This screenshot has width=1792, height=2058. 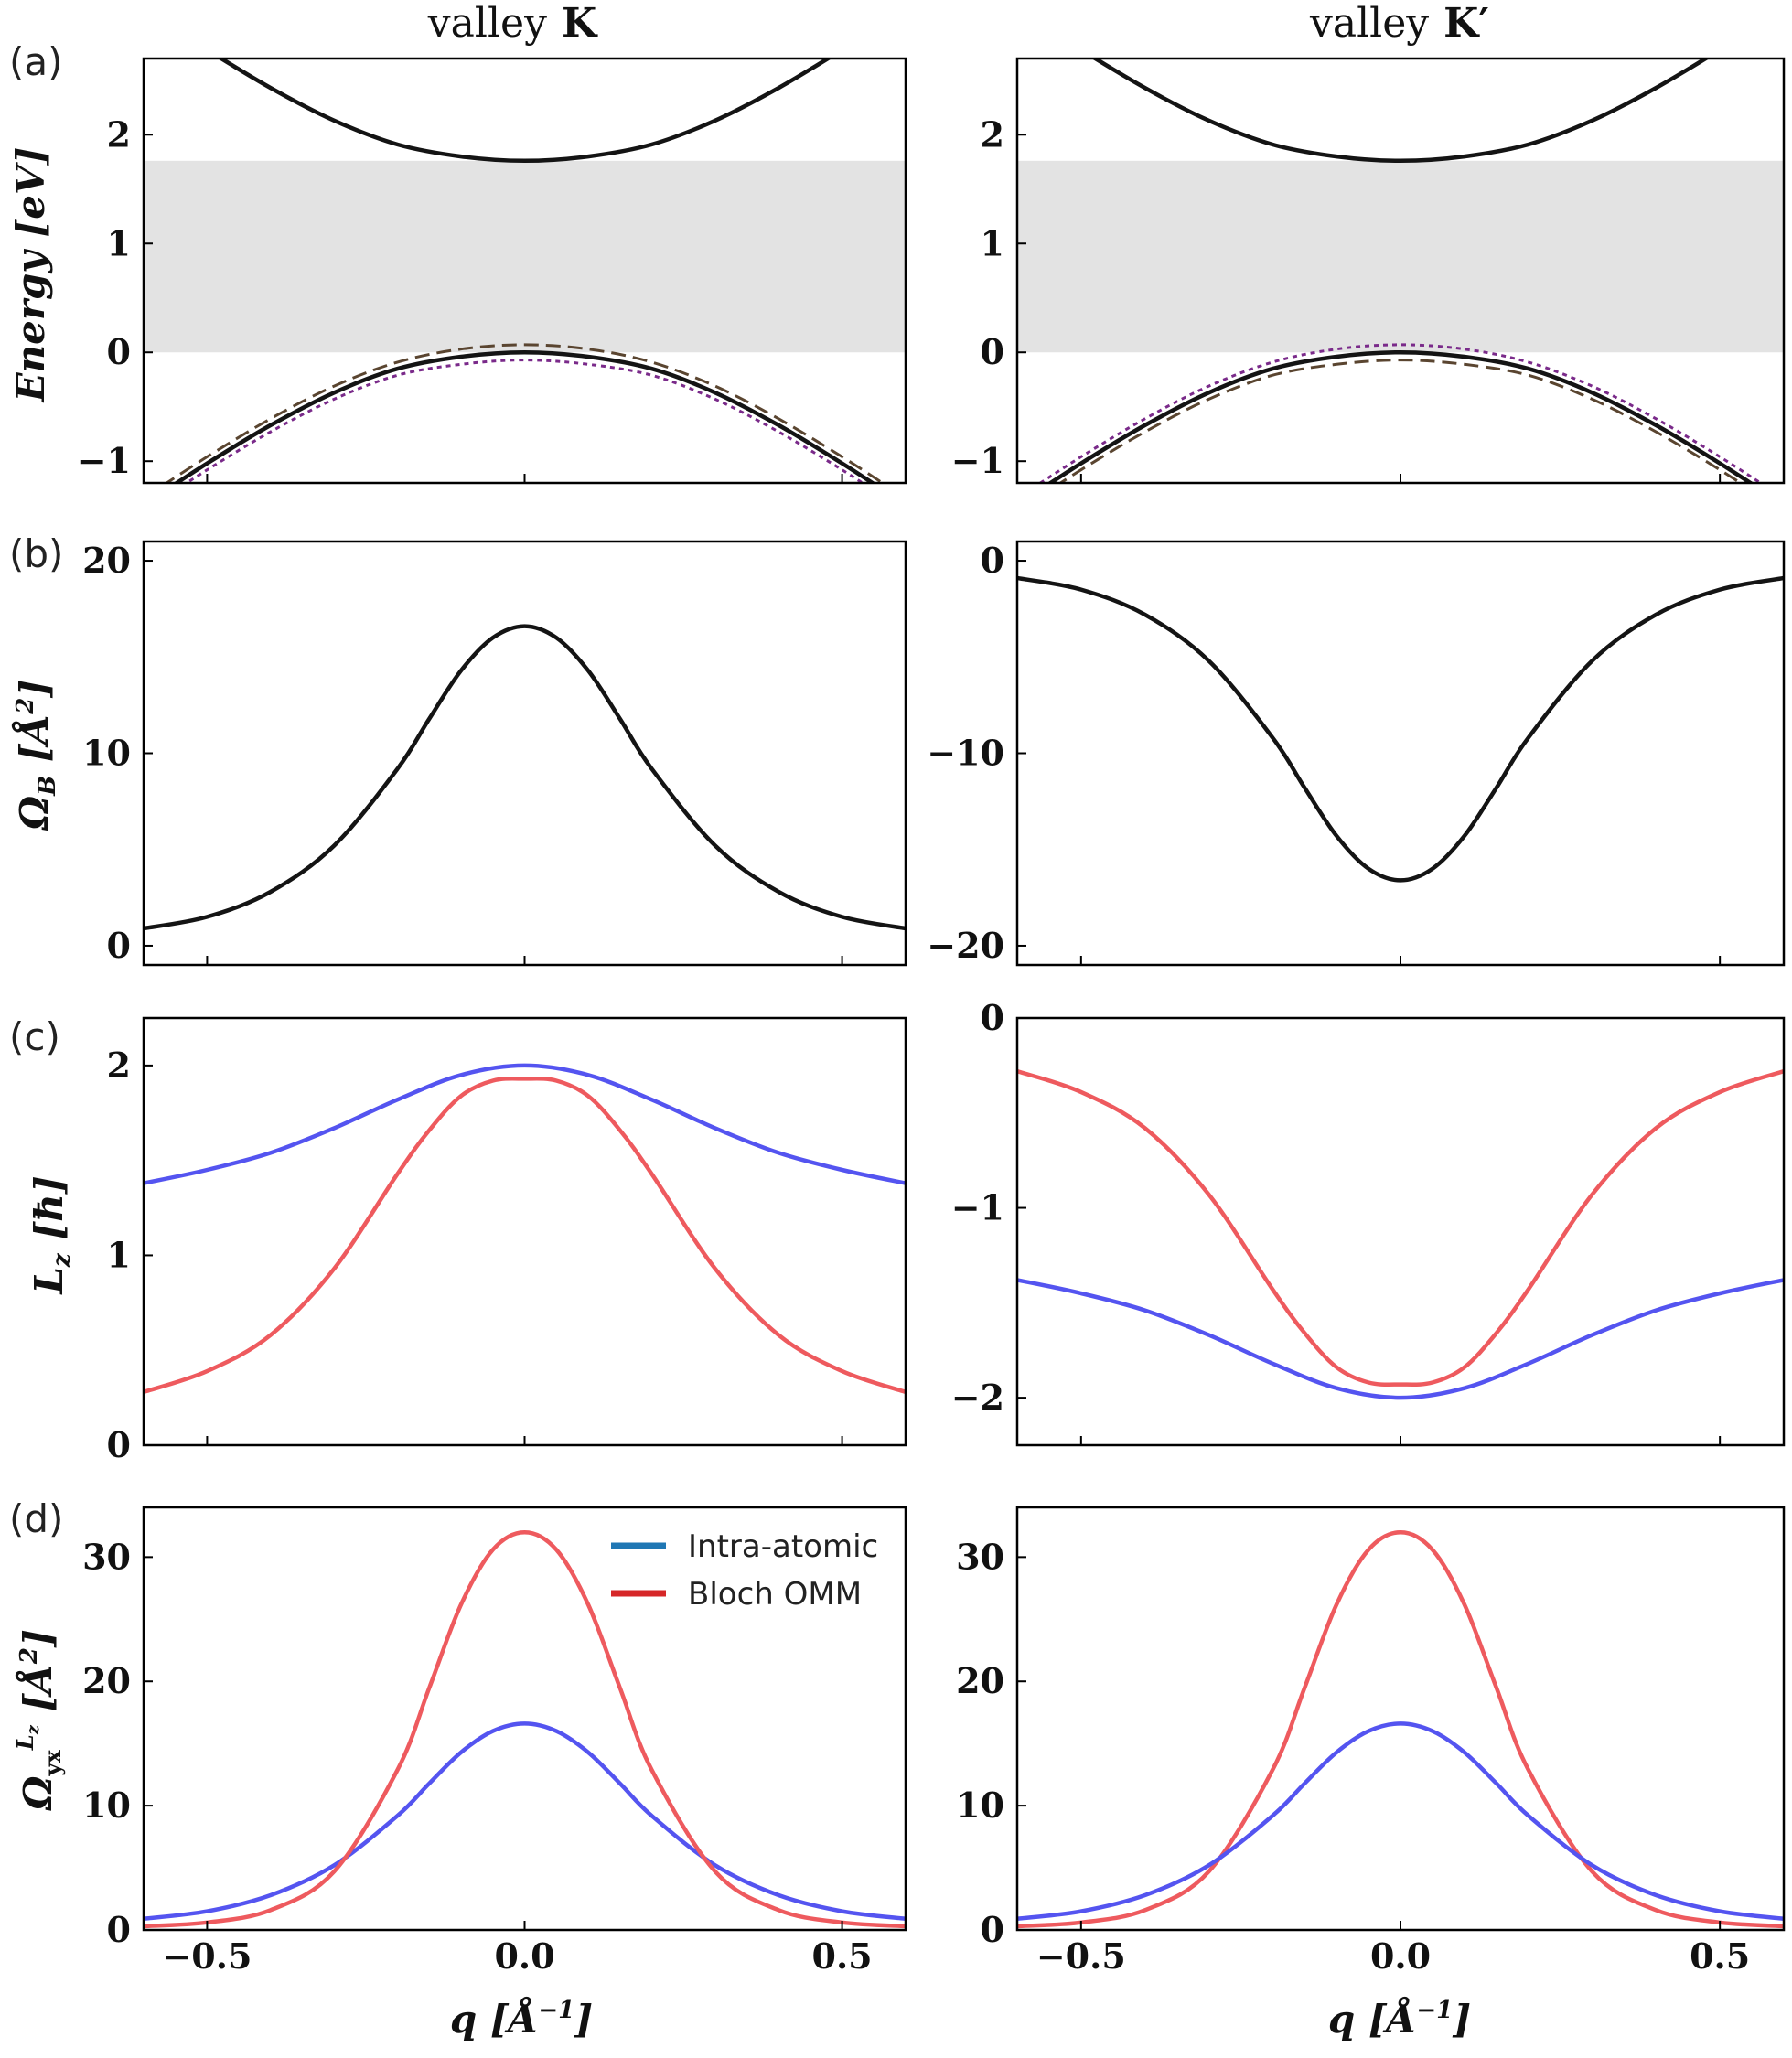 What do you see at coordinates (119, 1254) in the screenshot?
I see `ytick-label-c-left-1: 1` at bounding box center [119, 1254].